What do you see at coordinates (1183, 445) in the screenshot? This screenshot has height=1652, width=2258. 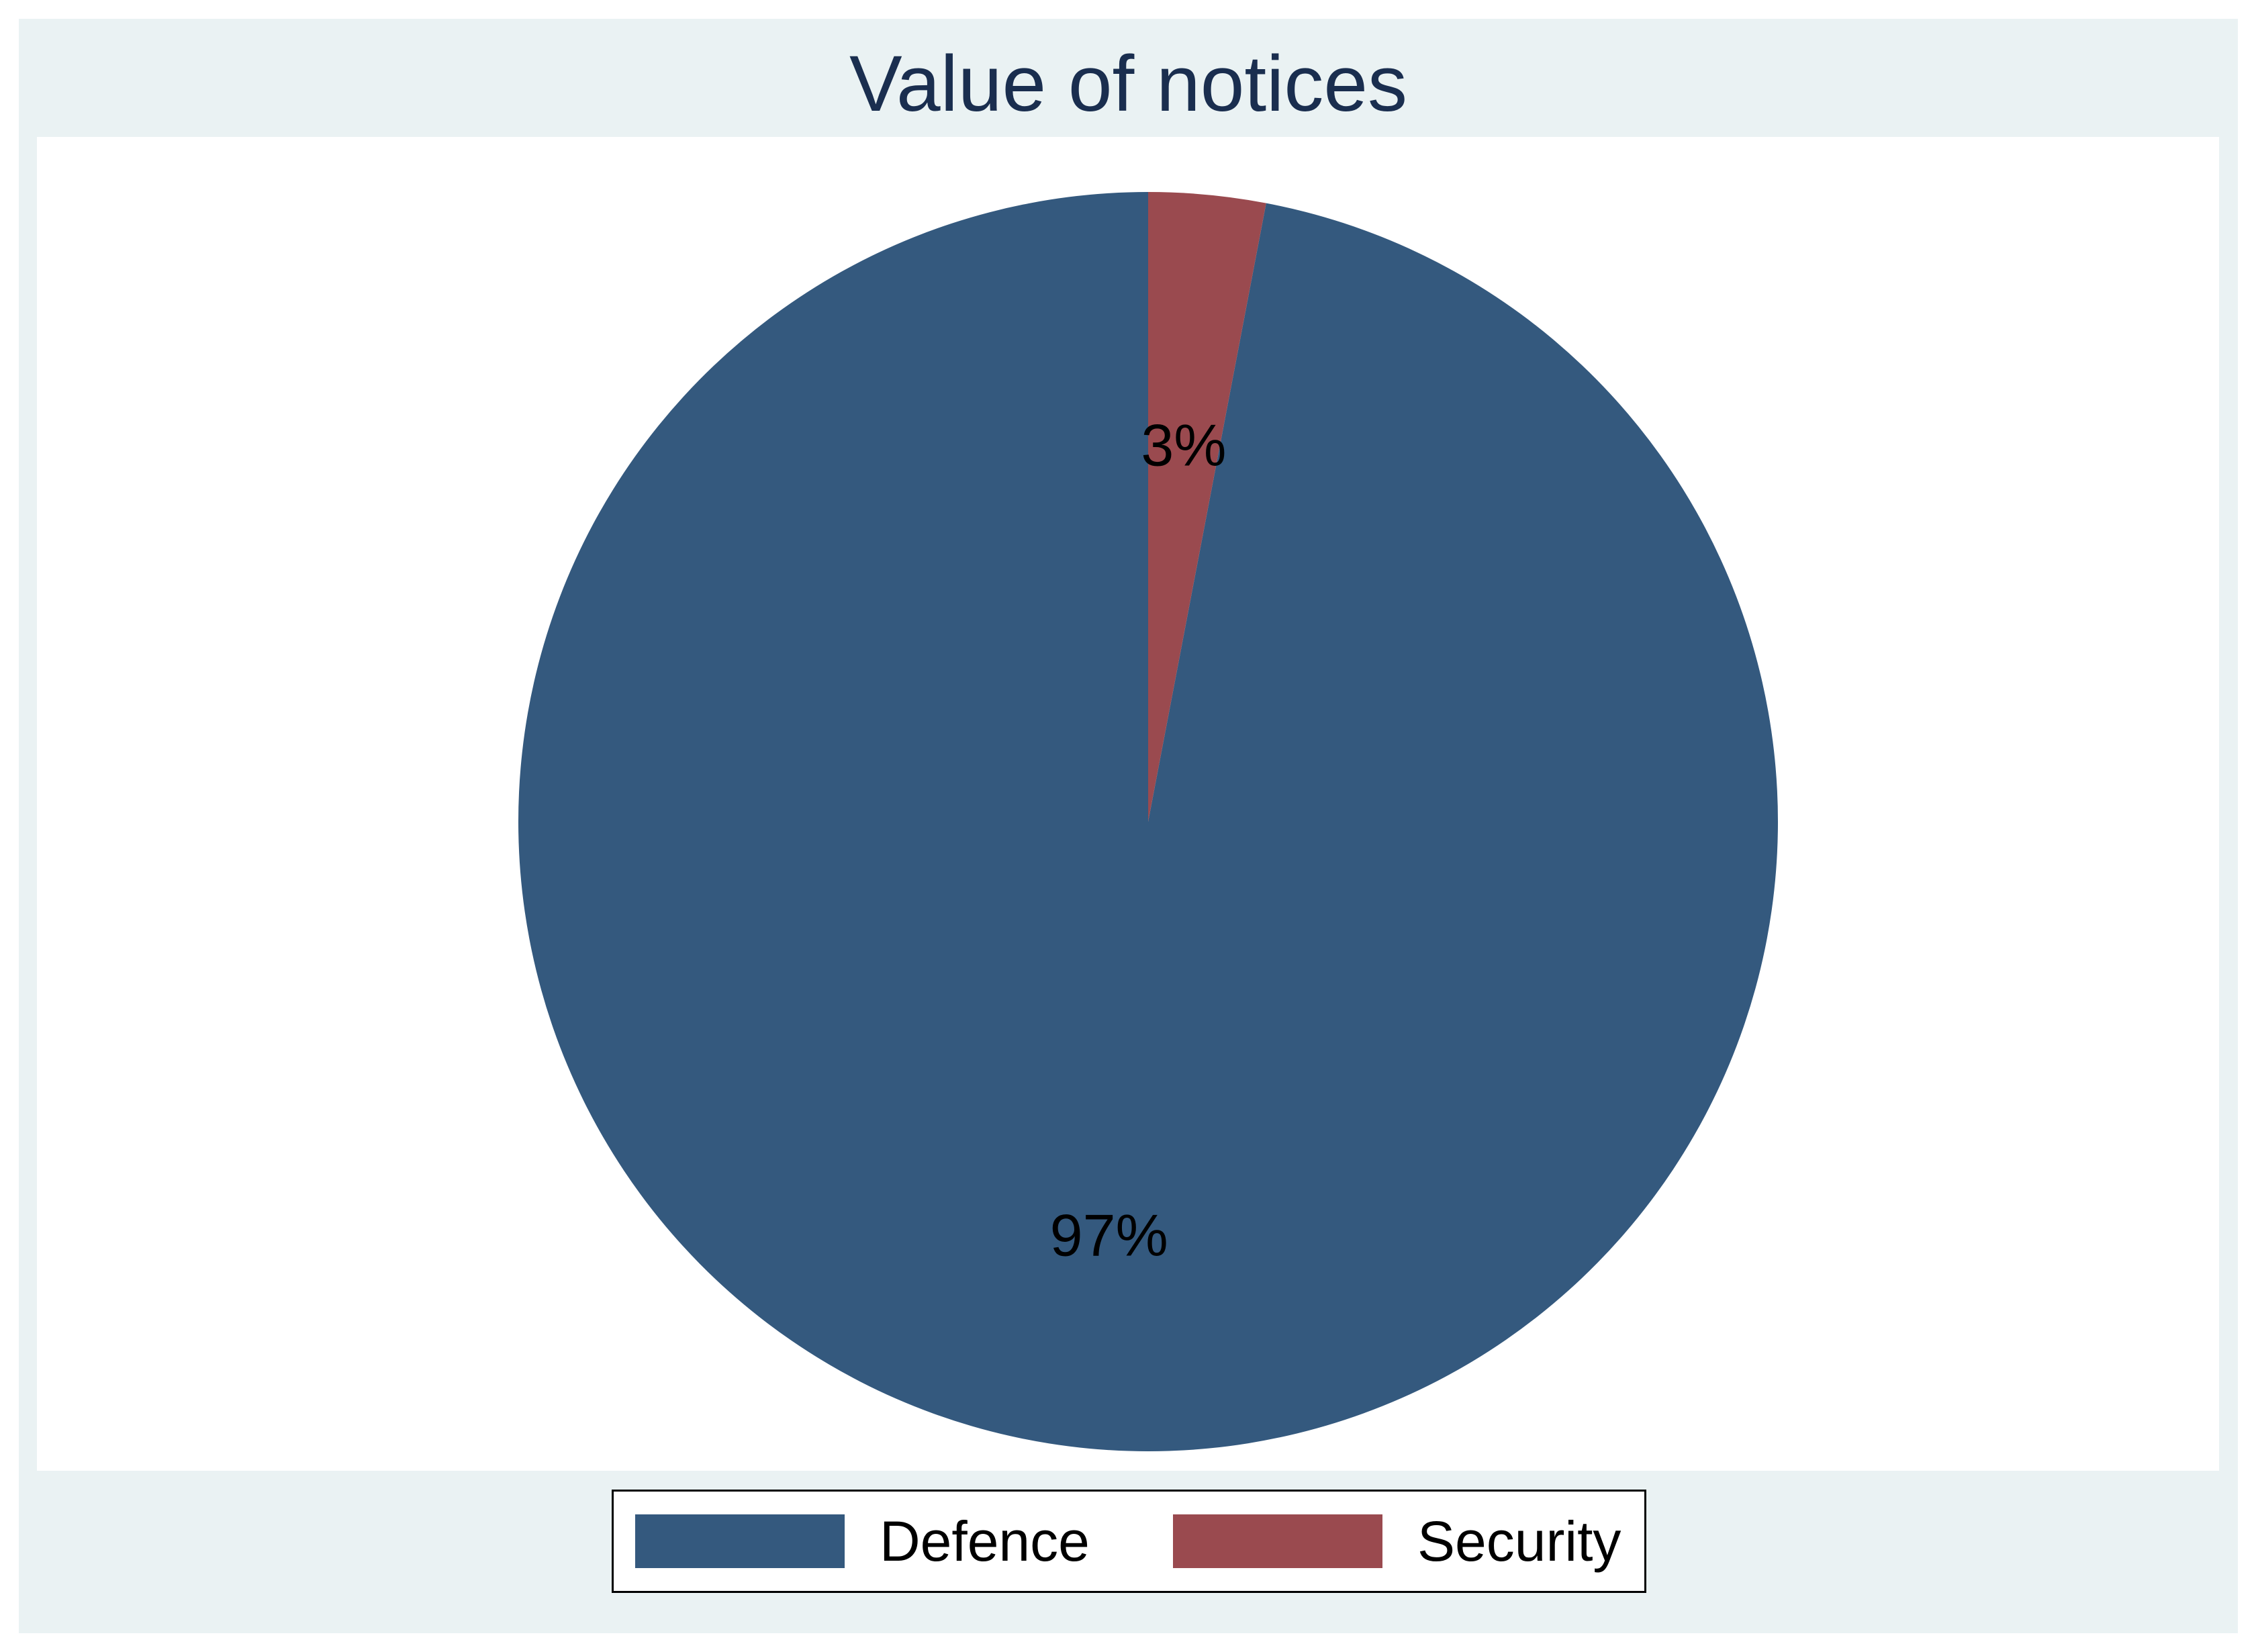 I see `pie-label-security: 3%` at bounding box center [1183, 445].